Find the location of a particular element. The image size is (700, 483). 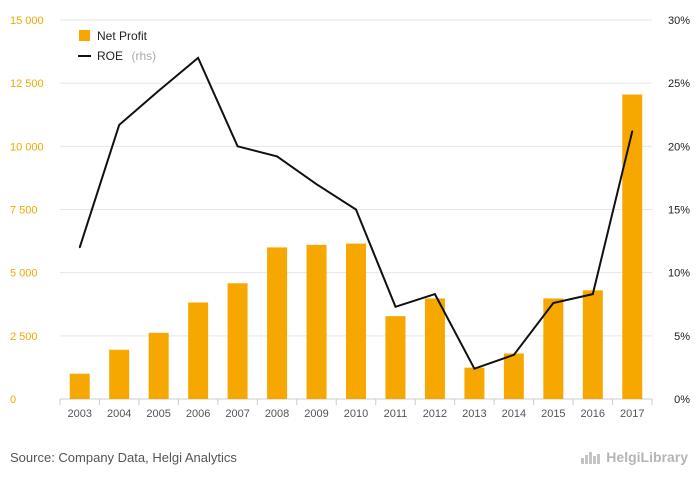

left-axis-ticks: 0 2 500 5 000 7 500 10 000 12 500 15 000 is located at coordinates (27, 210).